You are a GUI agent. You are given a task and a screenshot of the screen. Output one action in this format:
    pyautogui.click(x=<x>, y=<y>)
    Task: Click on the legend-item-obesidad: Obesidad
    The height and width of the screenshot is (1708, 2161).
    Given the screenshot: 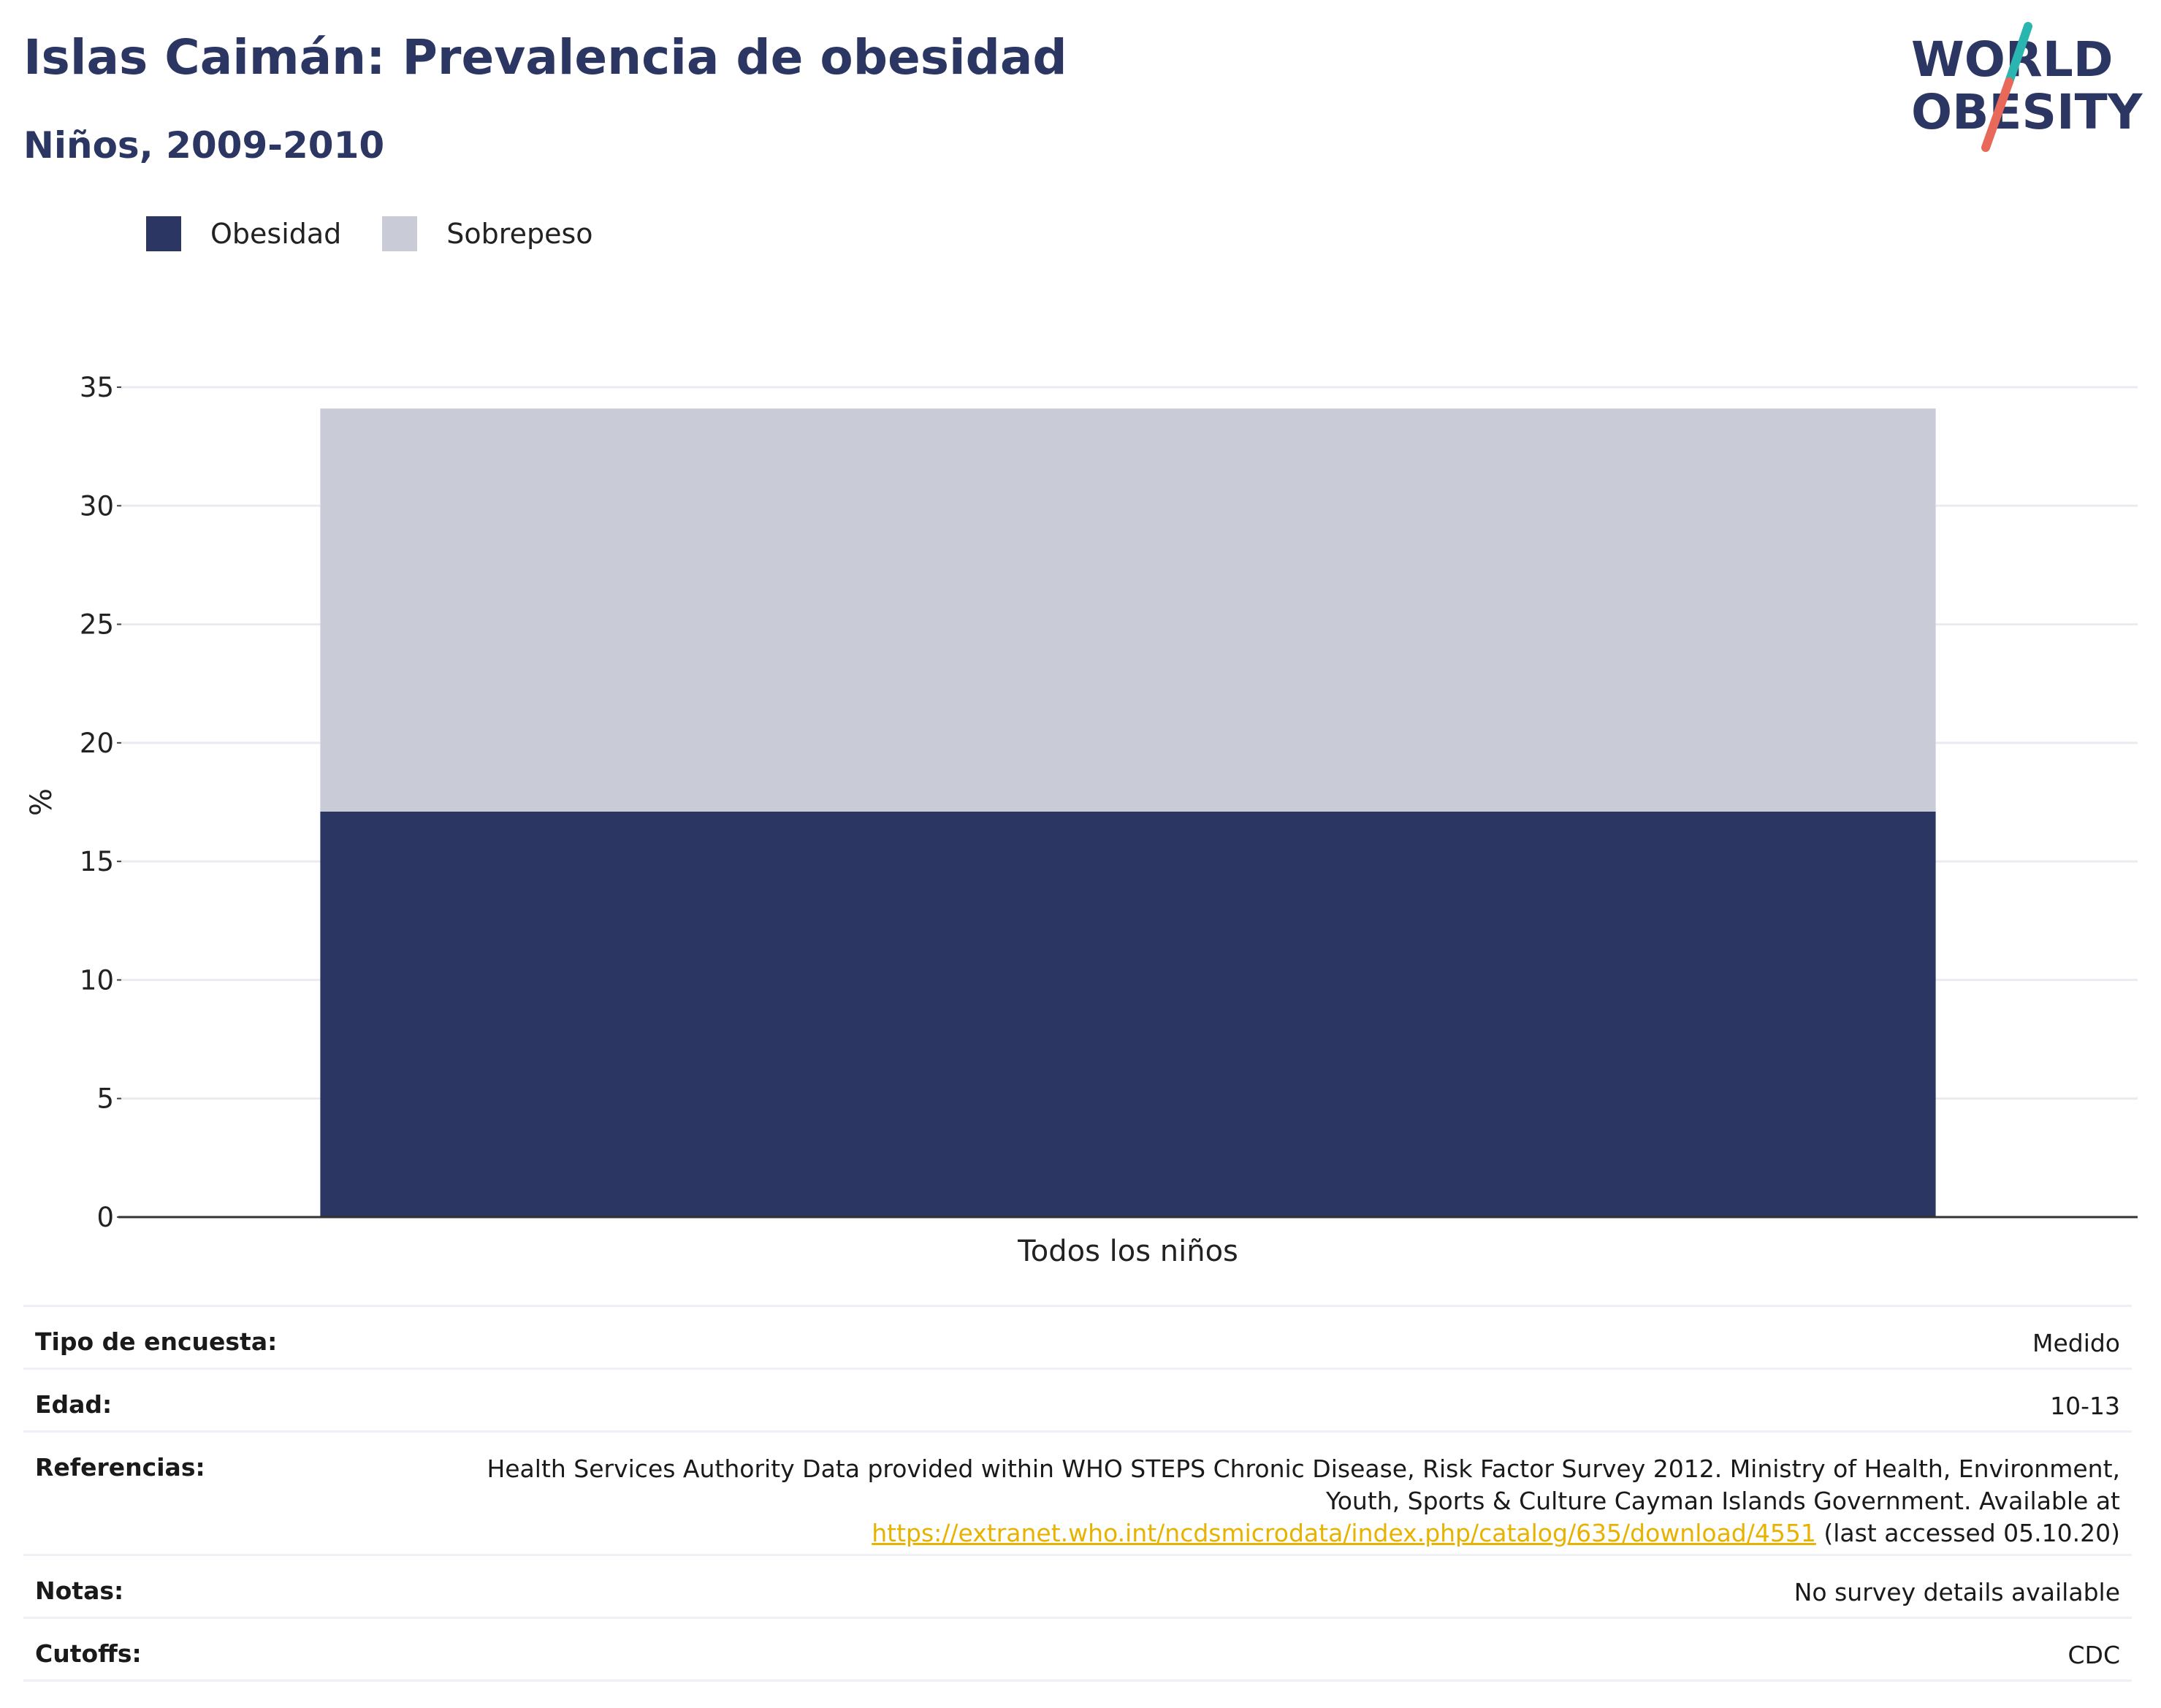 What is the action you would take?
    pyautogui.click(x=244, y=234)
    